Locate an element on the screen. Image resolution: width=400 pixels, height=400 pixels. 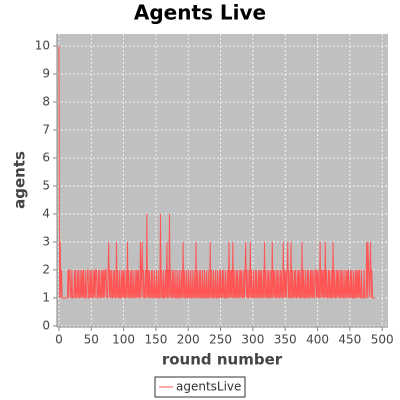
legend: agentsLive is located at coordinates (200, 387).